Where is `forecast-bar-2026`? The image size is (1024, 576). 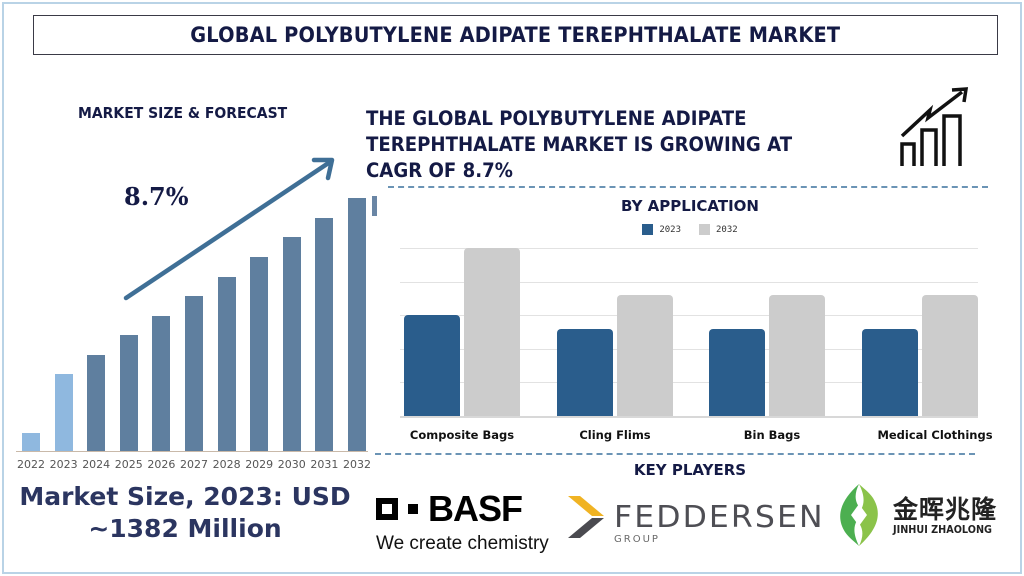 forecast-bar-2026 is located at coordinates (161, 384).